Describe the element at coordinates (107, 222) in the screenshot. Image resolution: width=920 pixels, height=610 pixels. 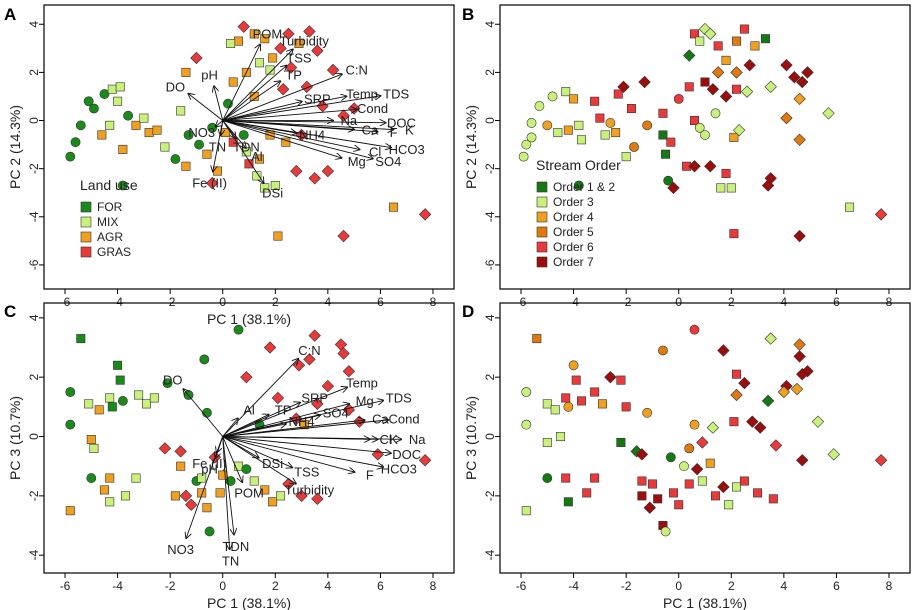
I see `legend-label: MIX` at that location.